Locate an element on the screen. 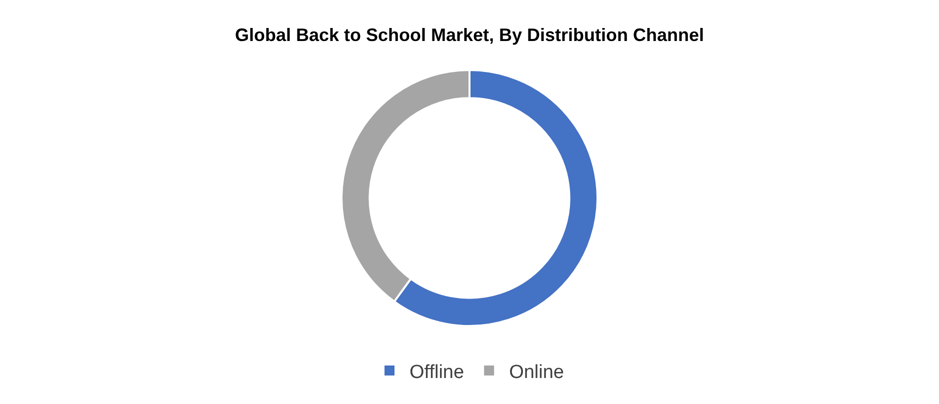 This screenshot has width=939, height=404. legend-label: Online is located at coordinates (536, 372).